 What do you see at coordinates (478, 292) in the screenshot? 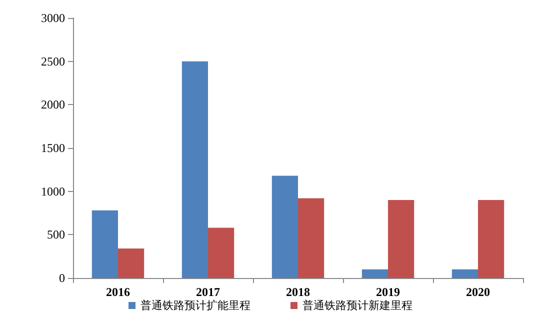
I see `x-tick-label: 2020` at bounding box center [478, 292].